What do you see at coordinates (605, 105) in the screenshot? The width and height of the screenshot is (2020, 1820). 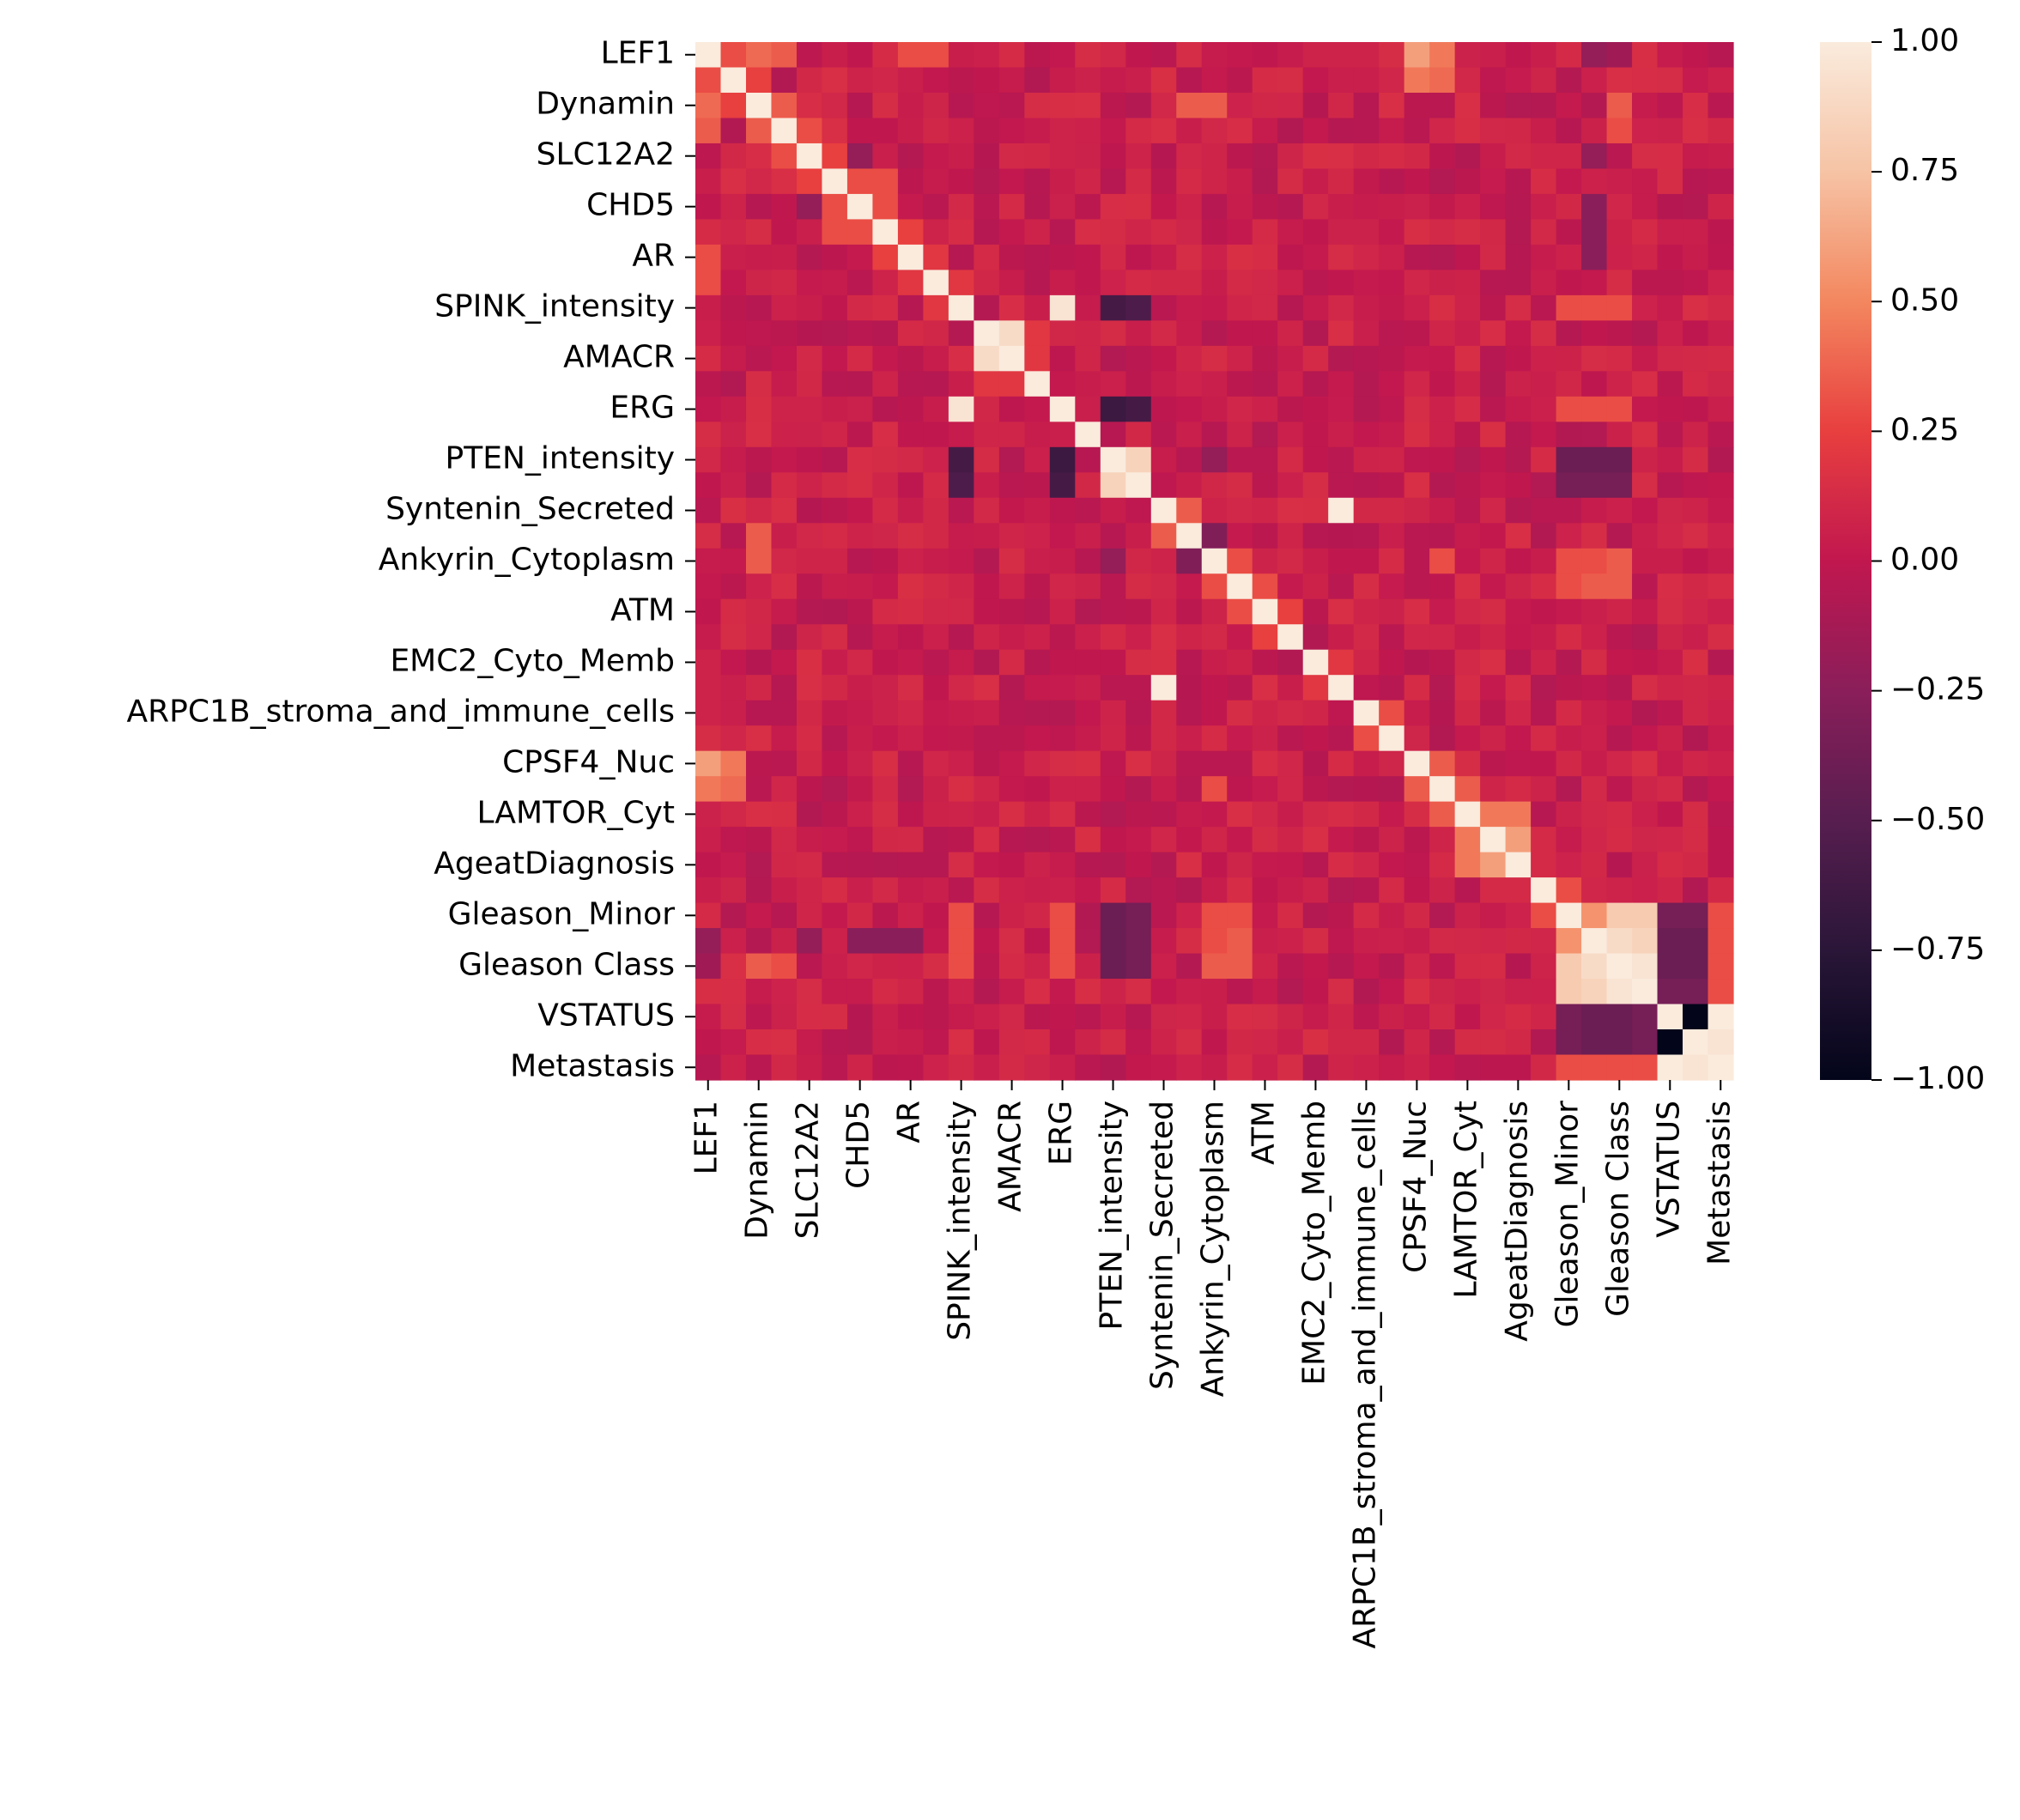 I see `y-tick-label: Dynamin` at bounding box center [605, 105].